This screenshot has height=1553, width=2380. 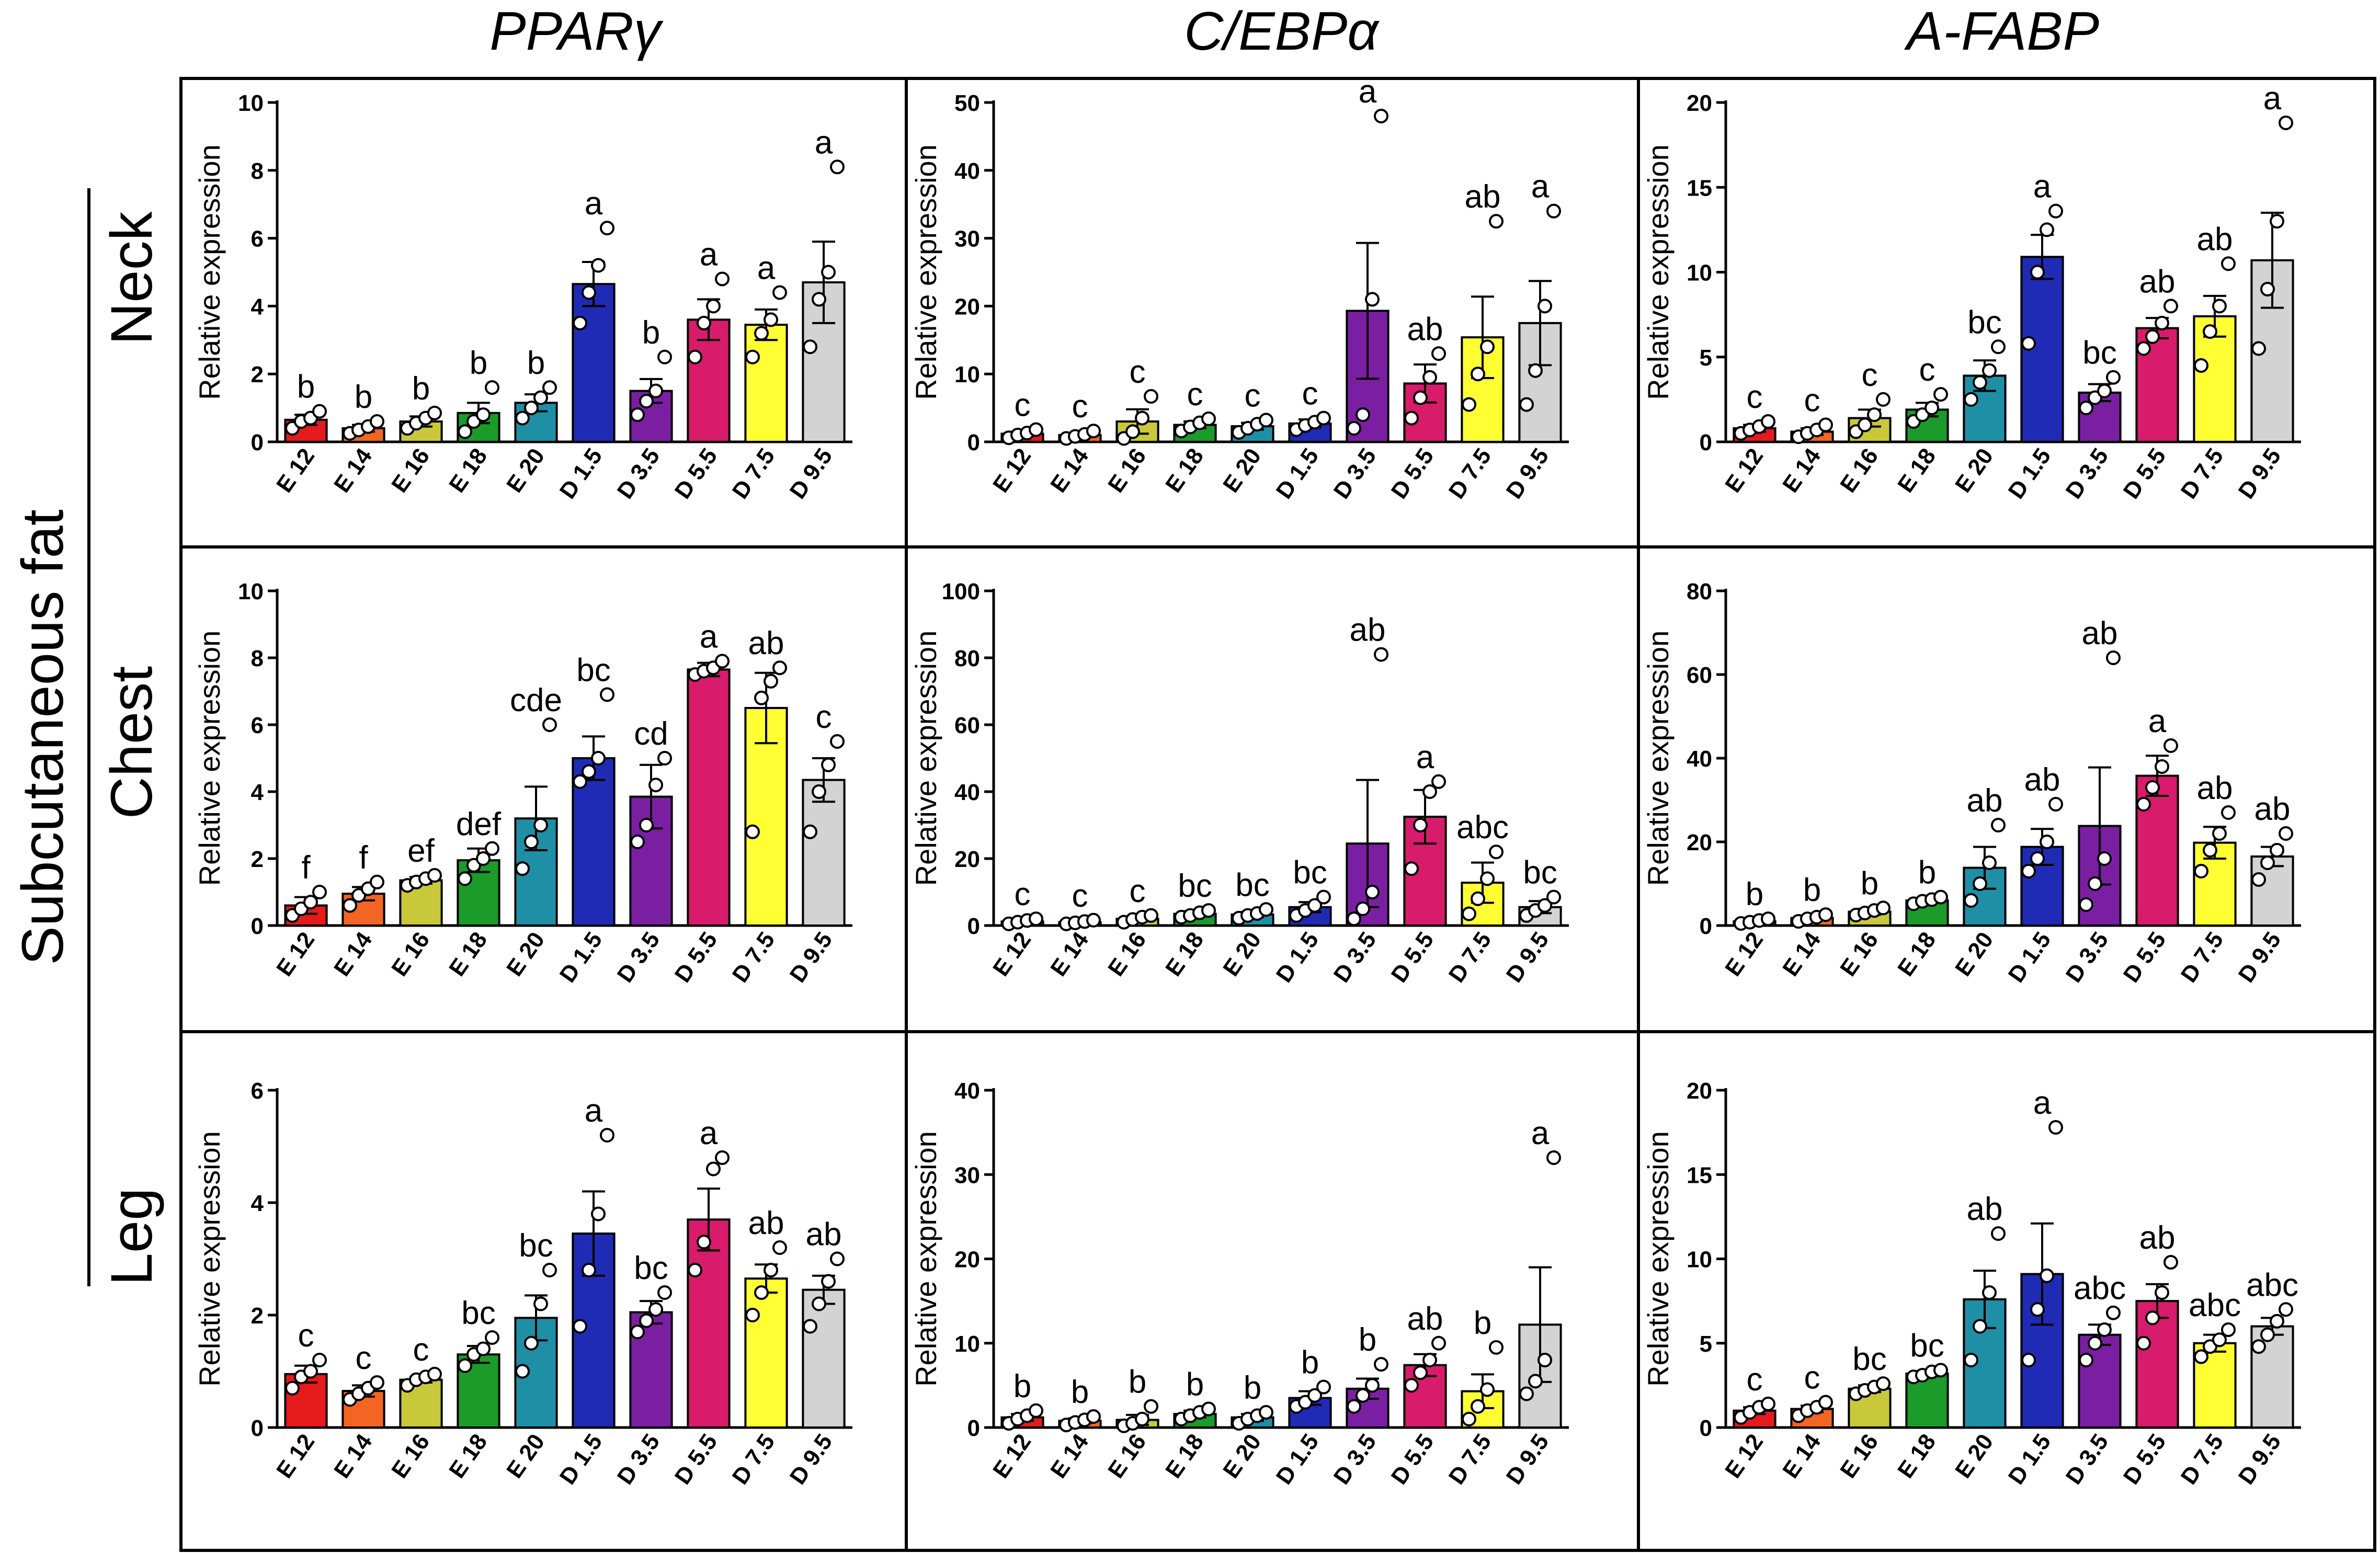 What do you see at coordinates (1127, 954) in the screenshot?
I see `x-tick-label: E 16` at bounding box center [1127, 954].